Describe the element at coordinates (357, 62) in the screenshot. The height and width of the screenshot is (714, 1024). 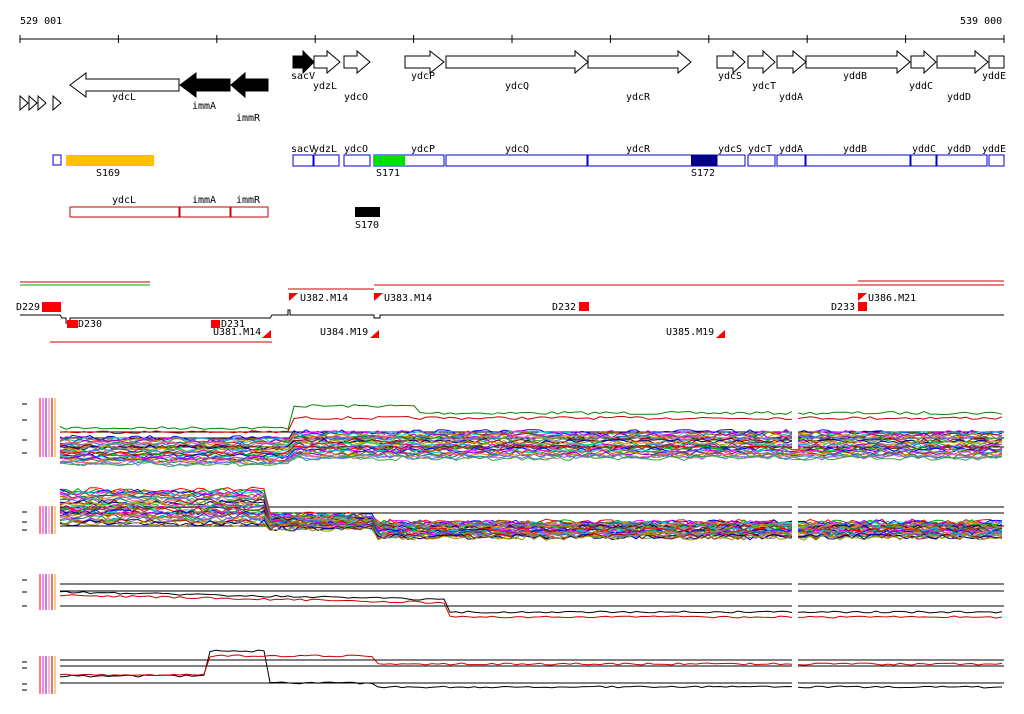
I see `gene-ydcO-arrow` at that location.